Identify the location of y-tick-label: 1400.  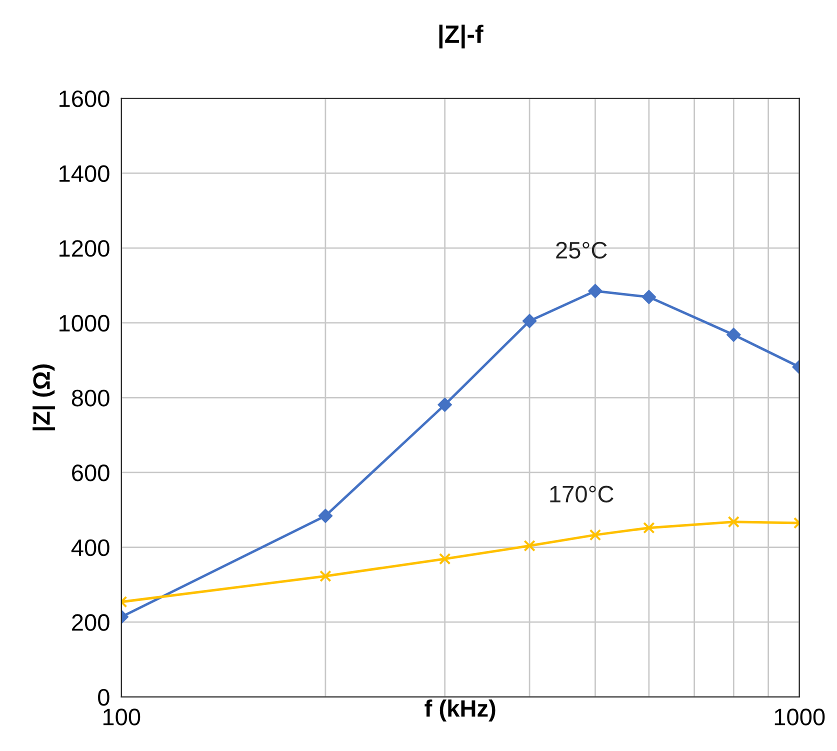
(85, 173).